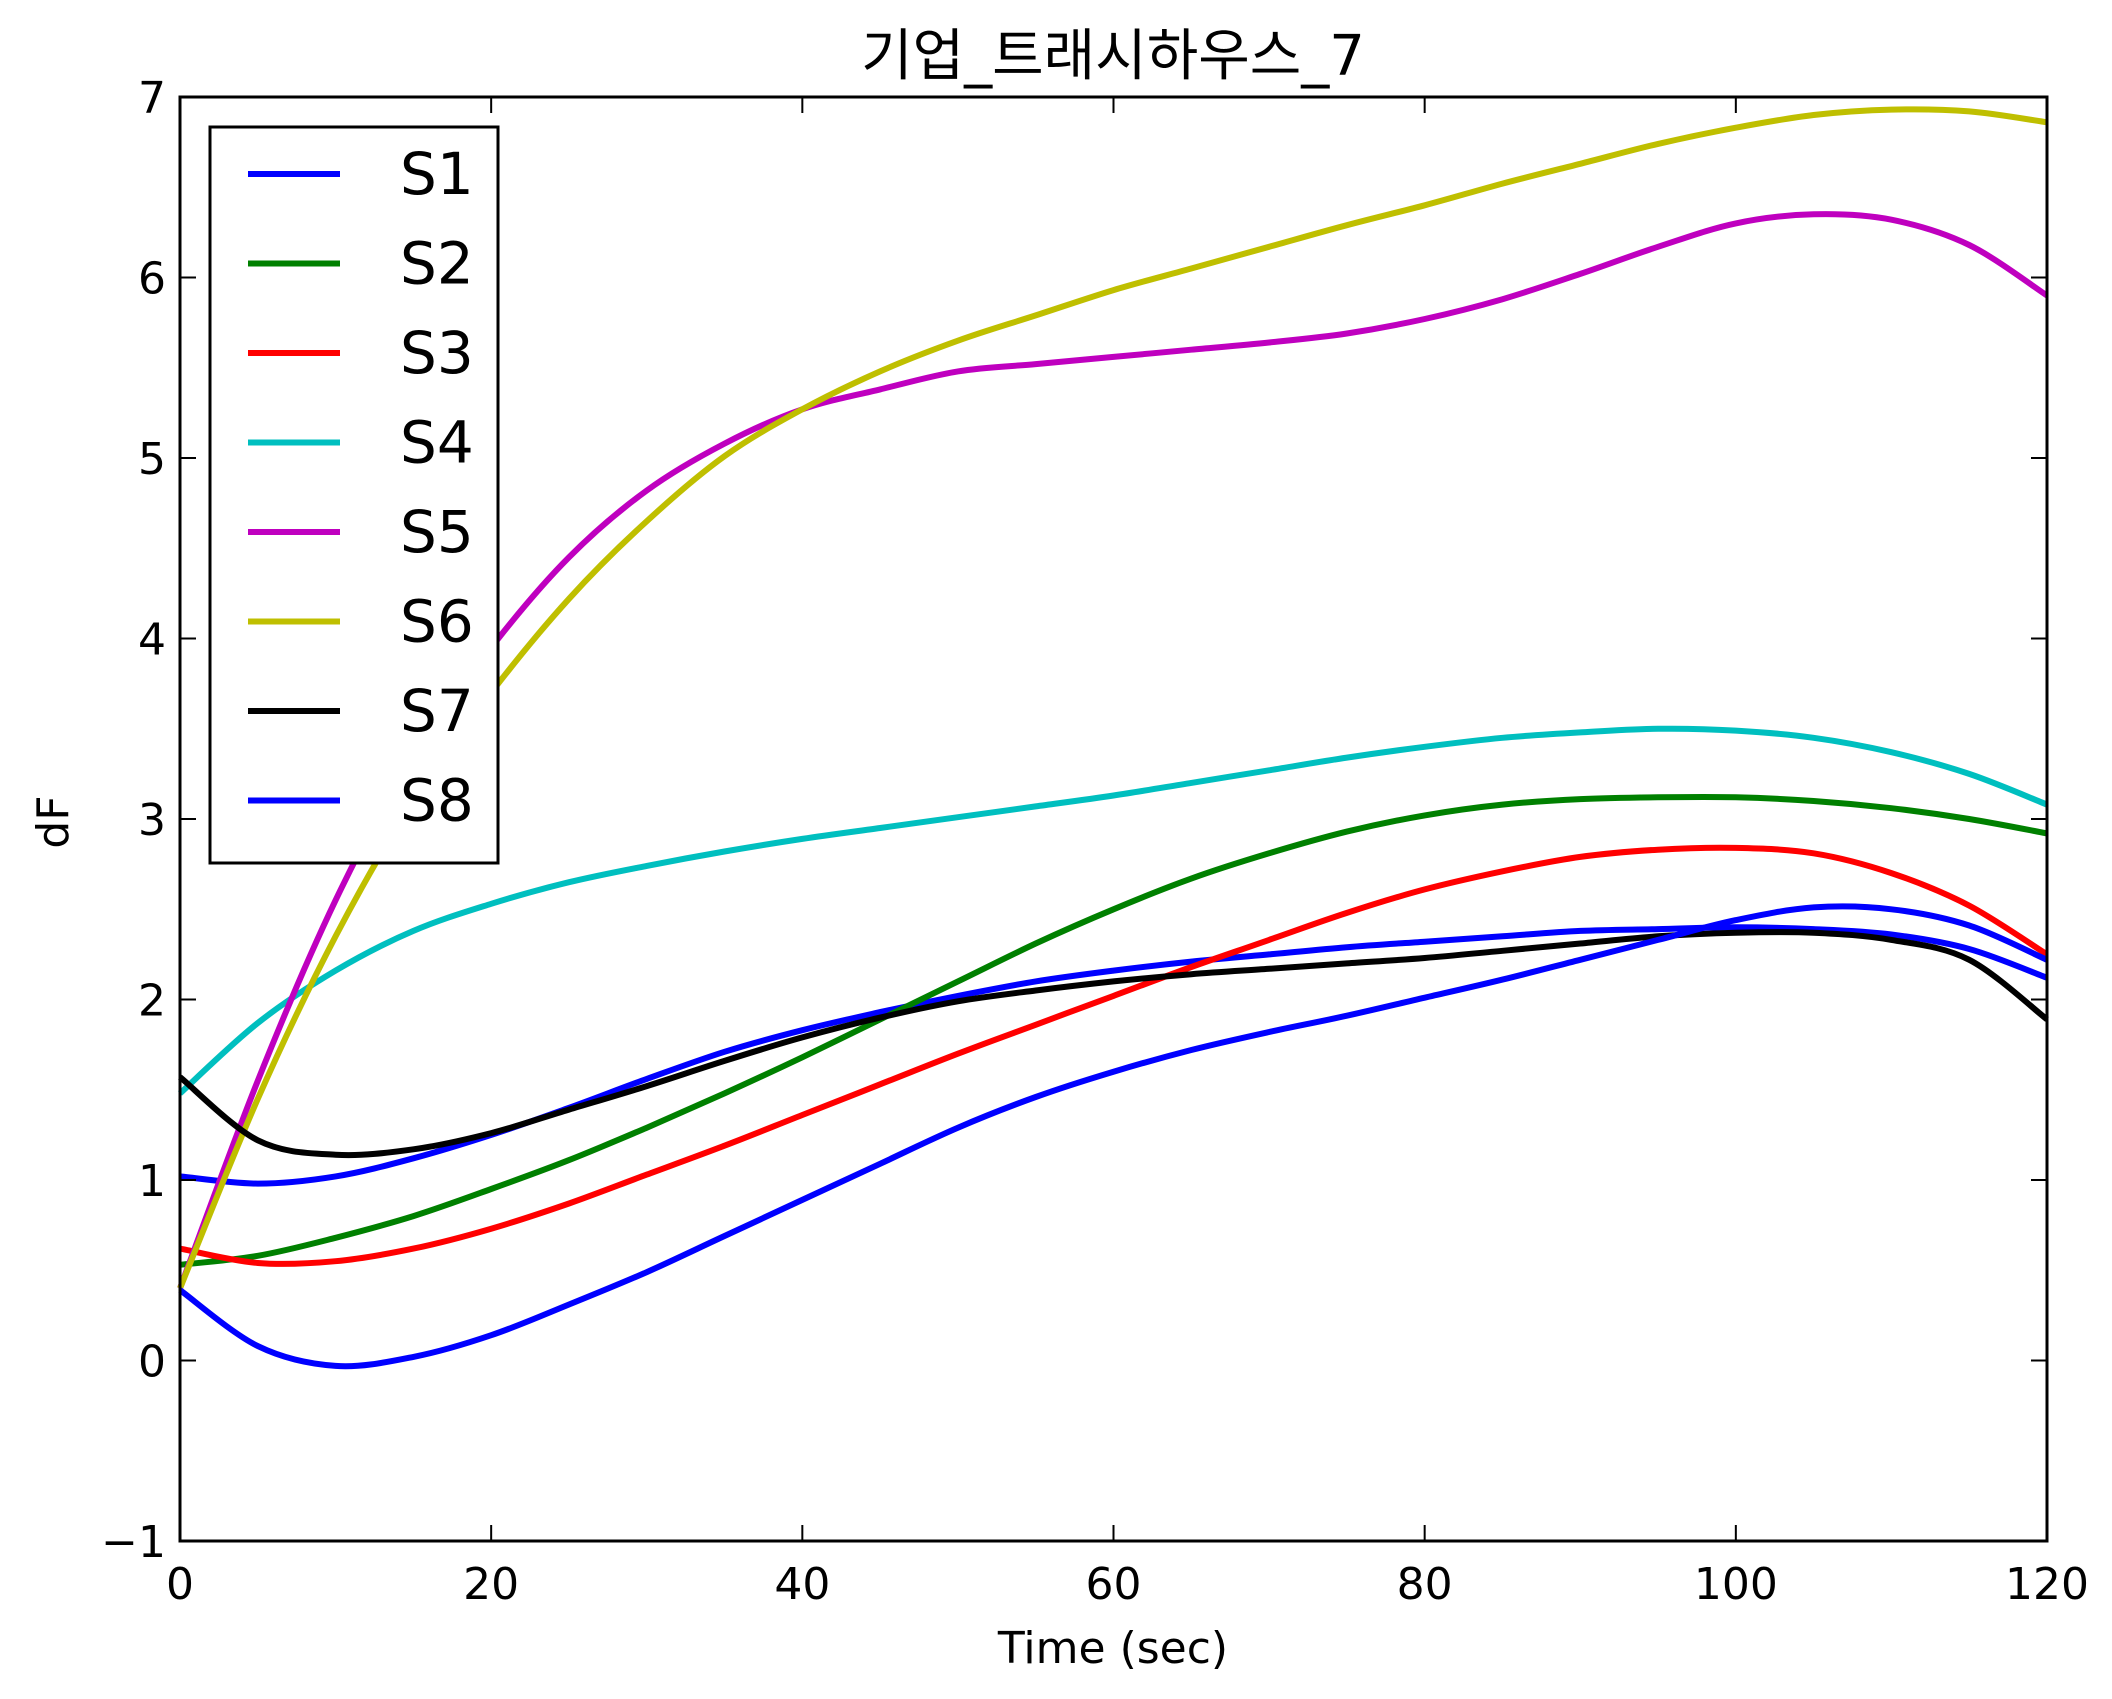 The image size is (2112, 1699). Describe the element at coordinates (152, 459) in the screenshot. I see `y-tick-label: 5` at that location.